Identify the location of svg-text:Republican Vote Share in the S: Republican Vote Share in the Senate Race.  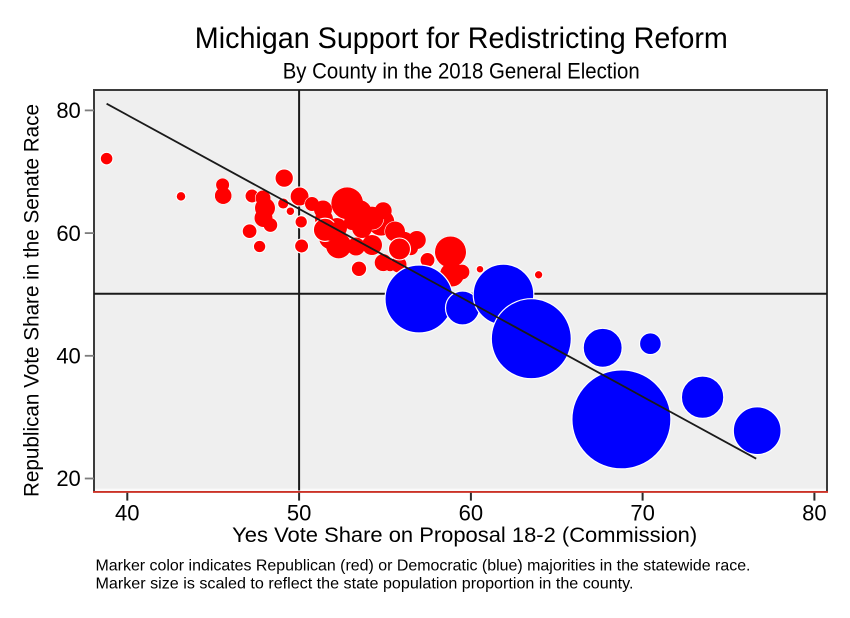
(32, 300).